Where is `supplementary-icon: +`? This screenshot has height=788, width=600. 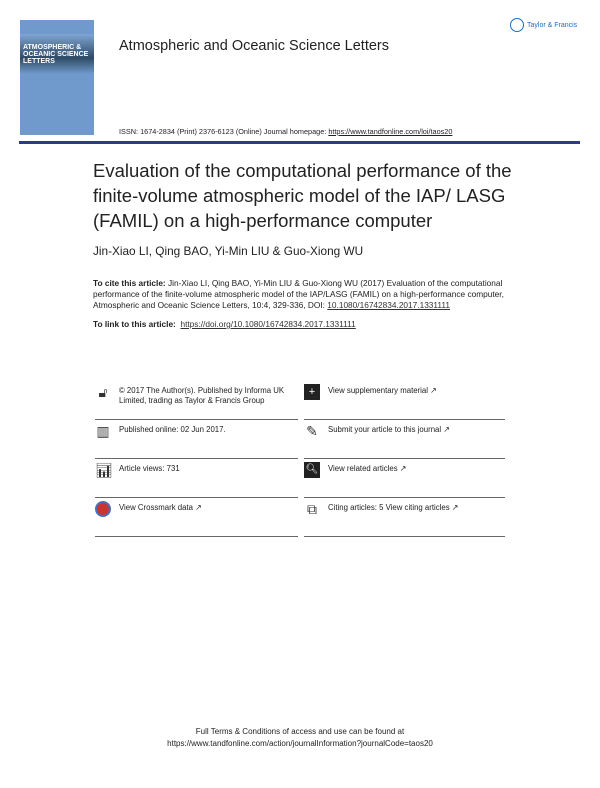 supplementary-icon: + is located at coordinates (312, 392).